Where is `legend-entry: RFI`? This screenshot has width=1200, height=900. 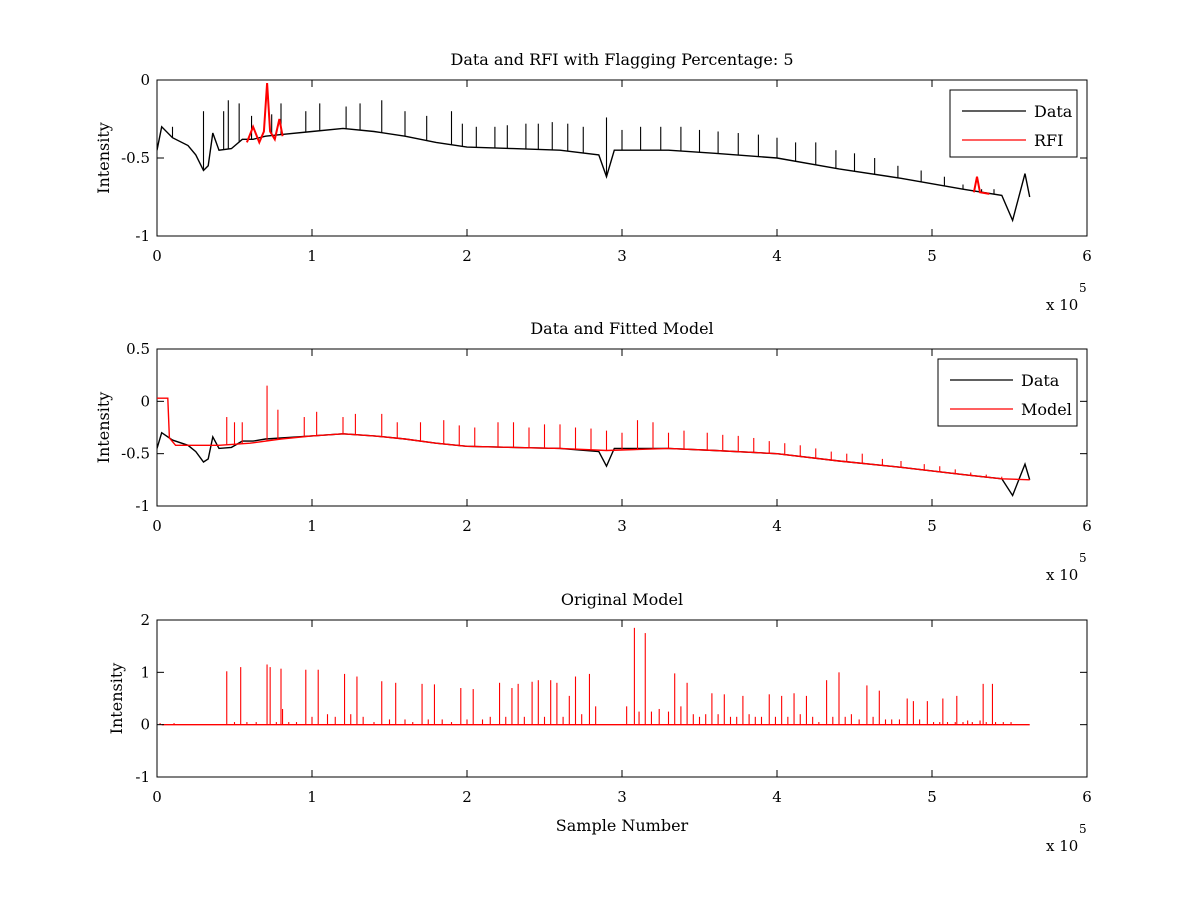
legend-entry: RFI is located at coordinates (1048, 140).